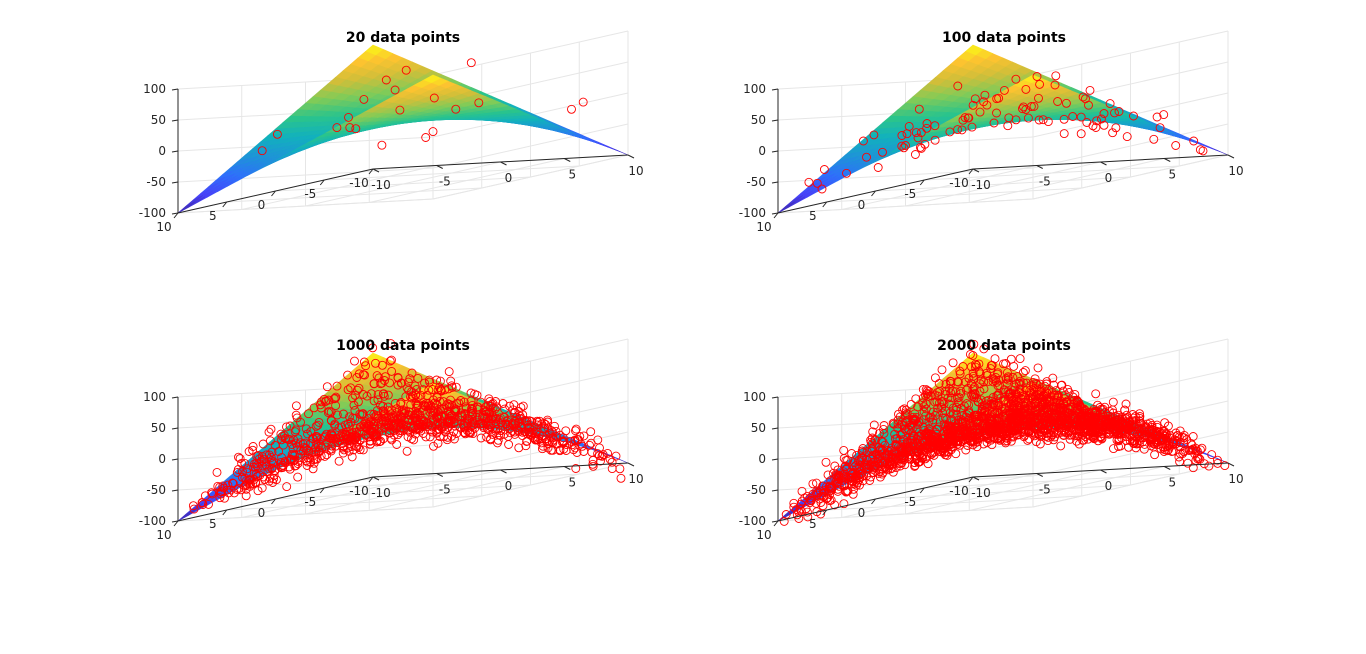 The height and width of the screenshot is (654, 1366). I want to click on subplot-title: 100 data points, so click(1004, 38).